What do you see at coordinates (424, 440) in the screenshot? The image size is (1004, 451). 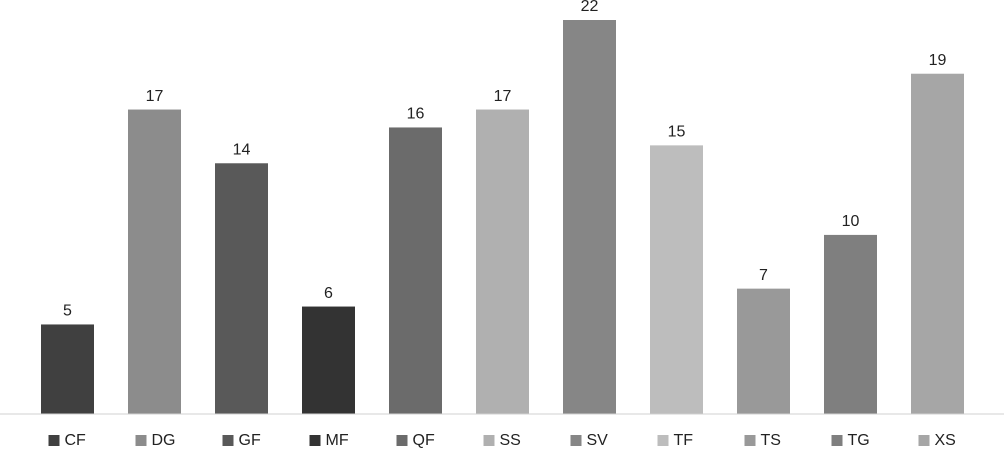 I see `legend-label: QF` at bounding box center [424, 440].